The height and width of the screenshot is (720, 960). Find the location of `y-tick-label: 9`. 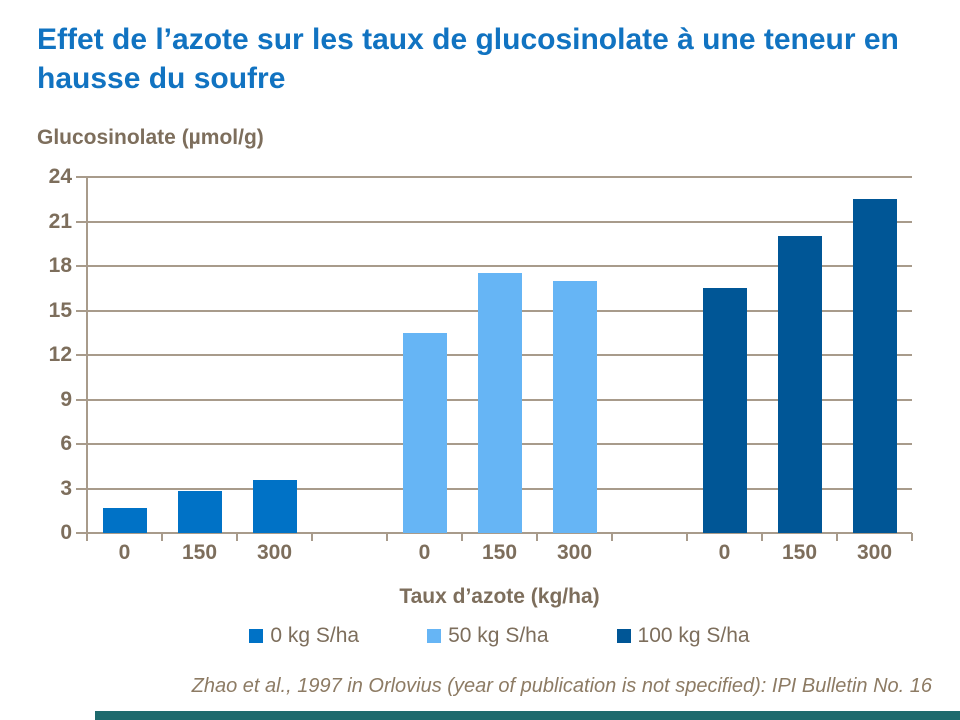

y-tick-label: 9 is located at coordinates (66, 399).